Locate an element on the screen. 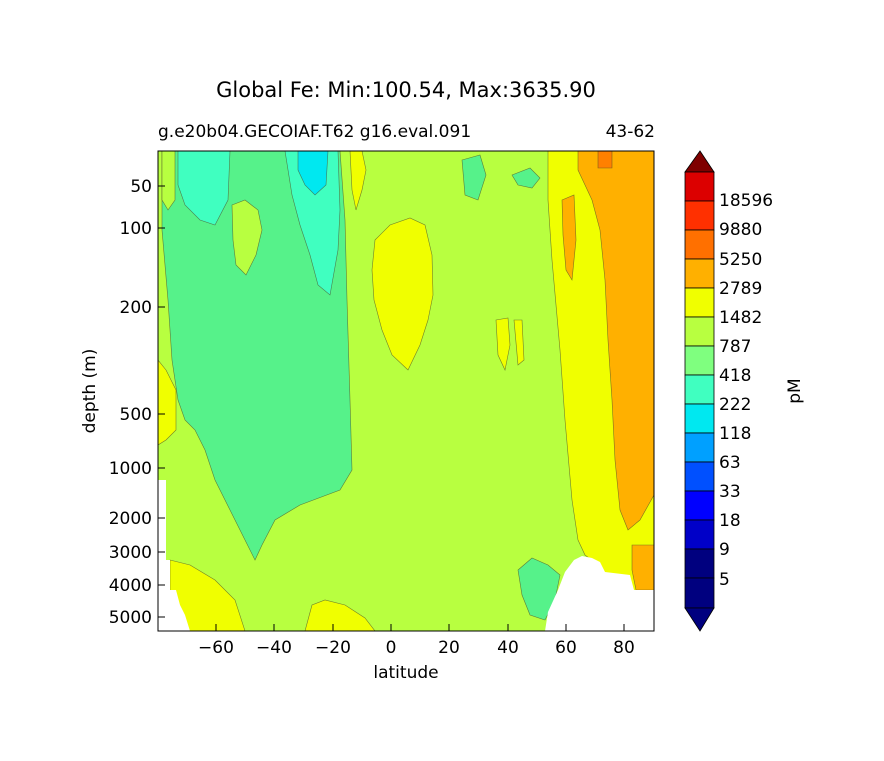  colorbar-level-418: 418 is located at coordinates (735, 376).